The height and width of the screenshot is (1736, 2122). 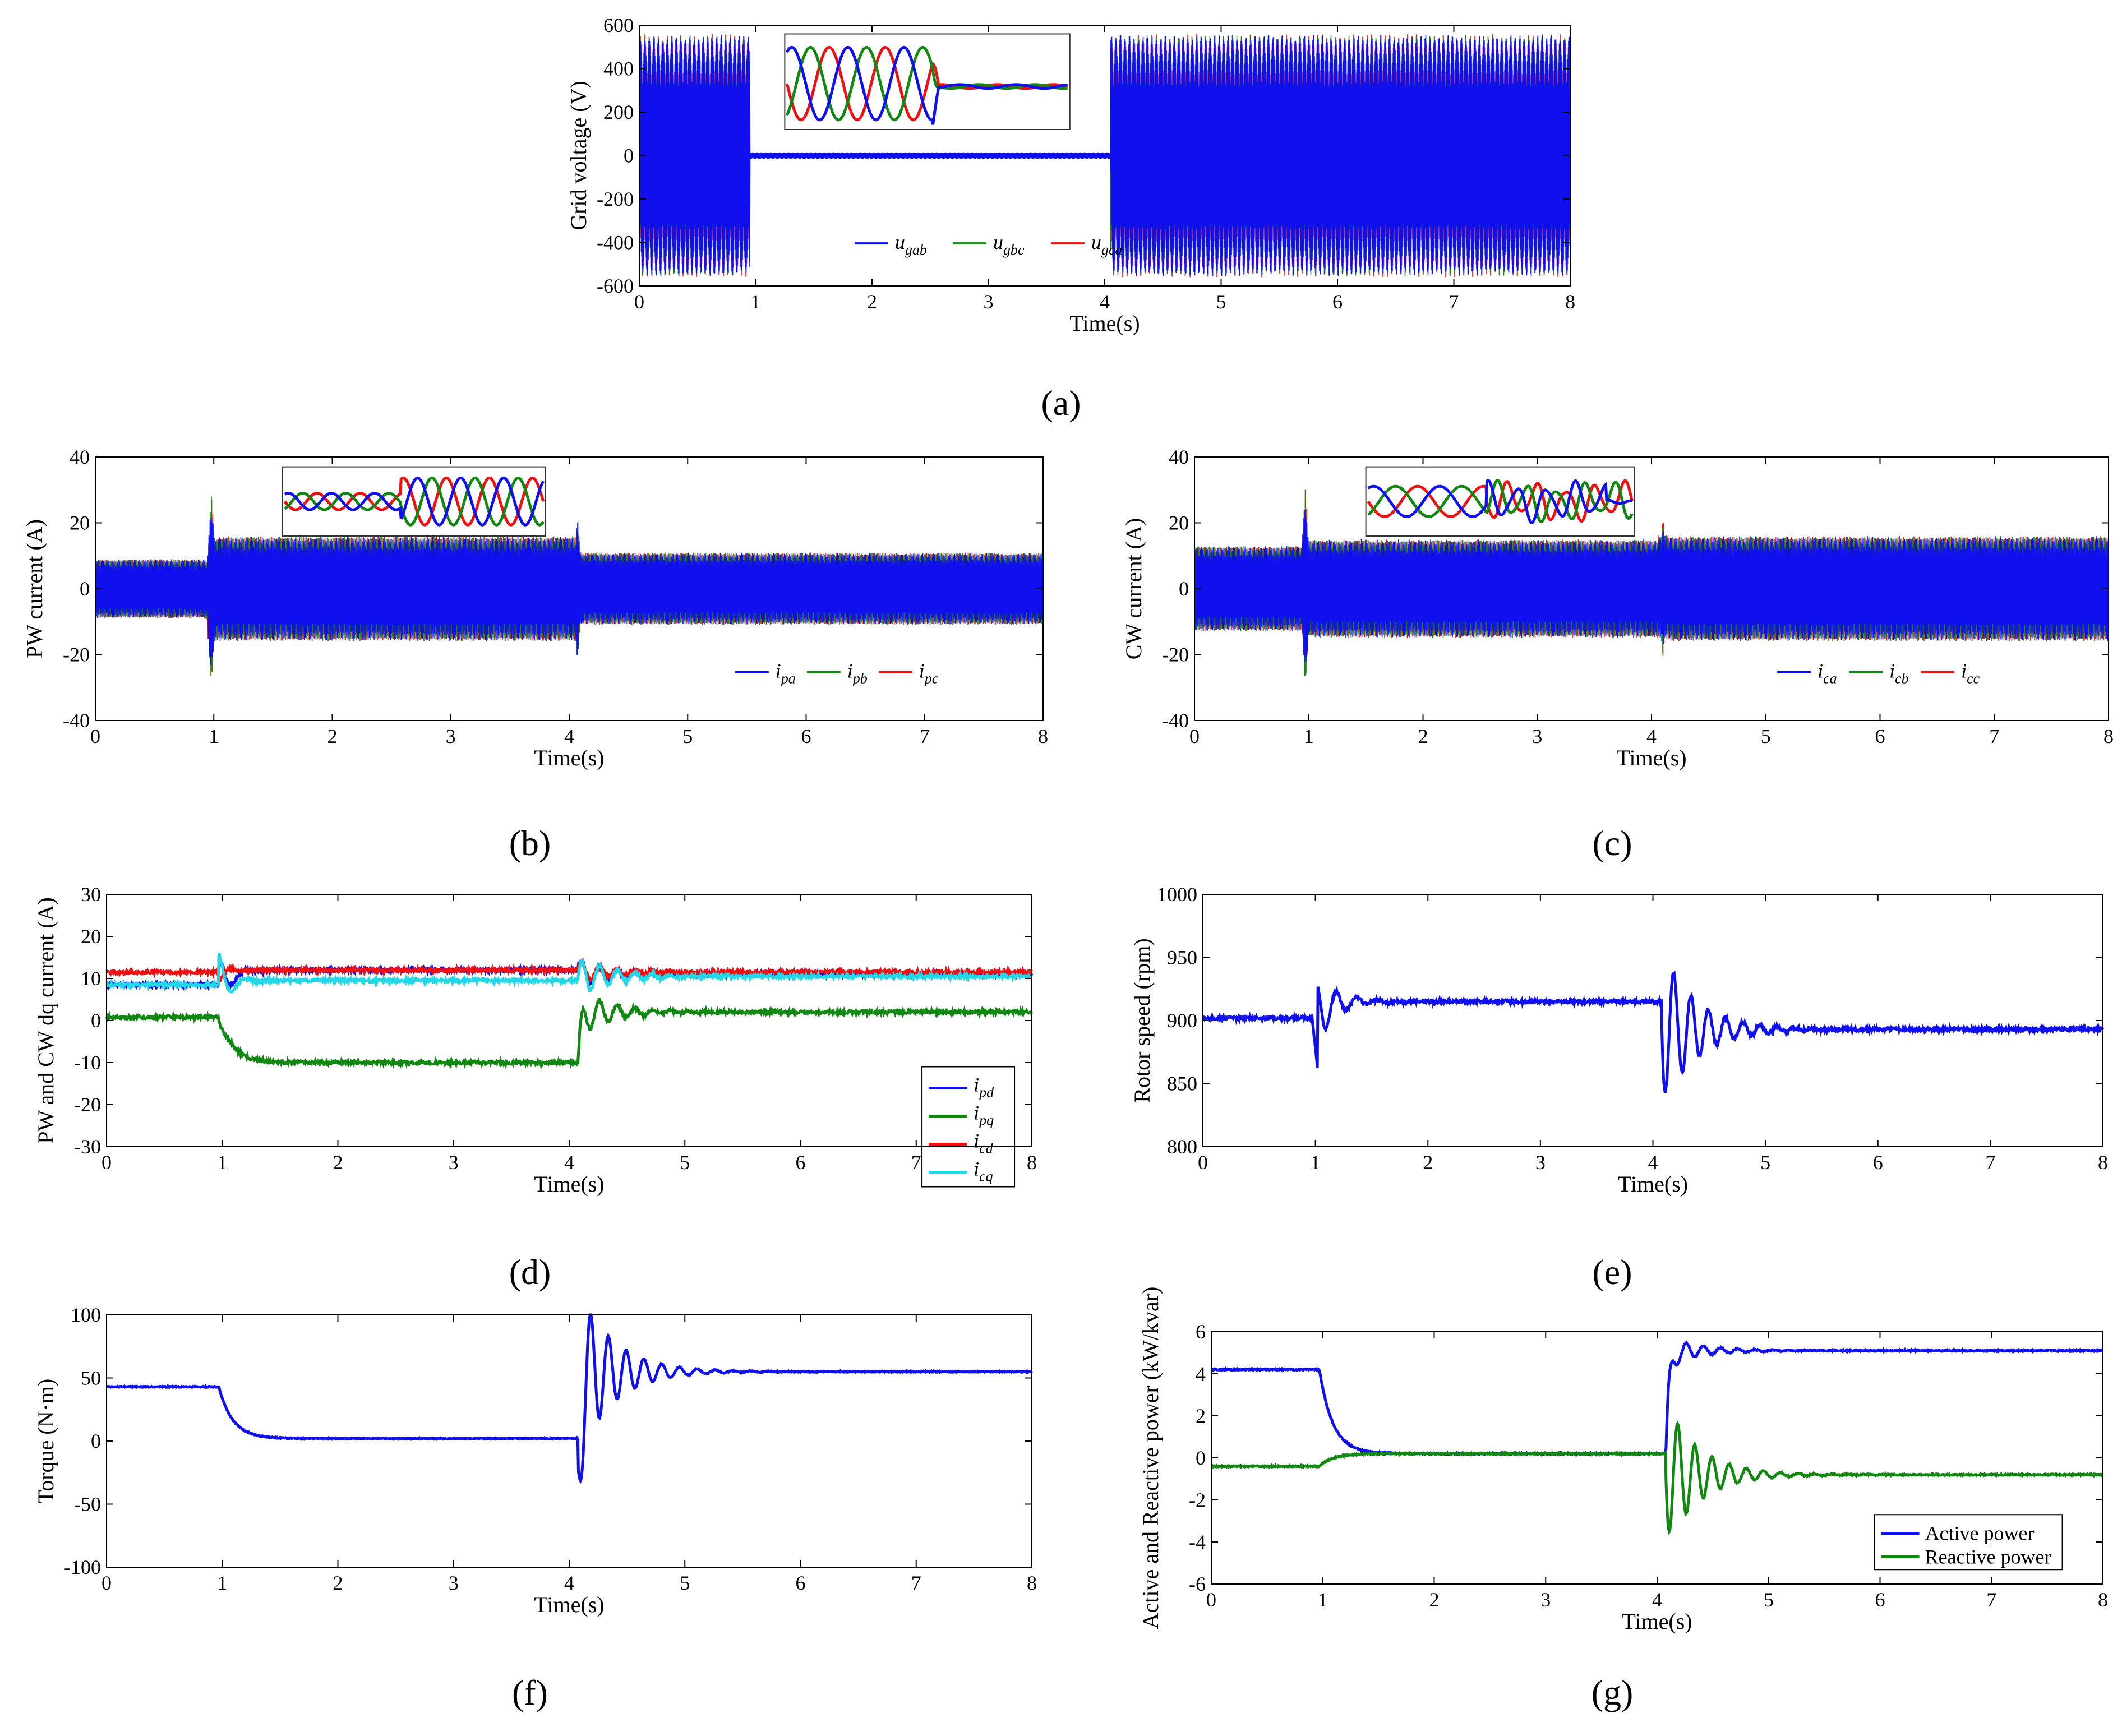 What do you see at coordinates (1613, 1692) in the screenshot?
I see `subplot-label: (g)` at bounding box center [1613, 1692].